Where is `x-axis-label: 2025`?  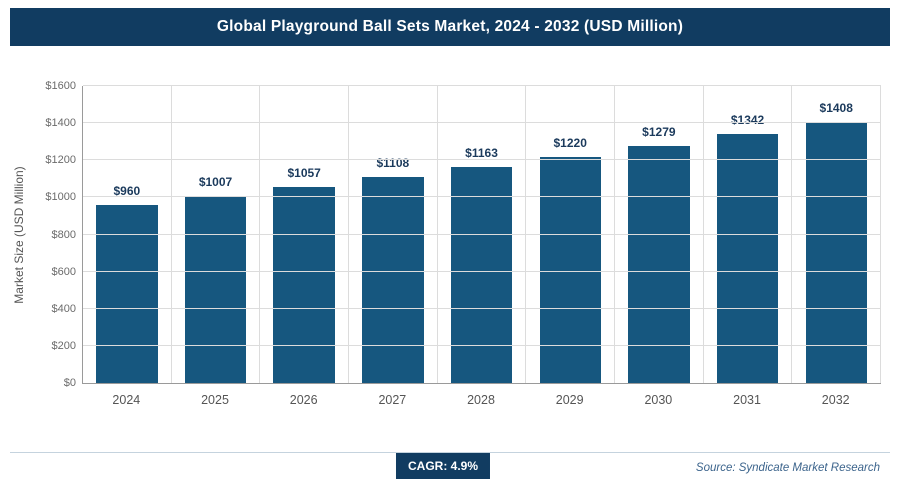 x-axis-label: 2025 is located at coordinates (215, 400).